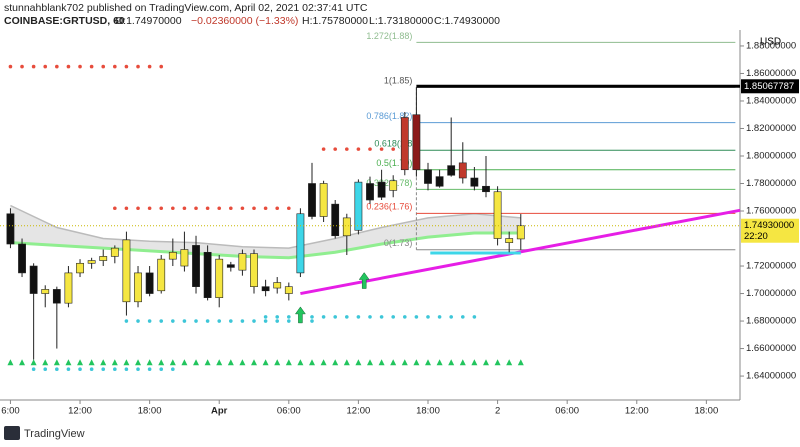  Describe the element at coordinates (770, 86) in the screenshot. I see `price-box` at that location.